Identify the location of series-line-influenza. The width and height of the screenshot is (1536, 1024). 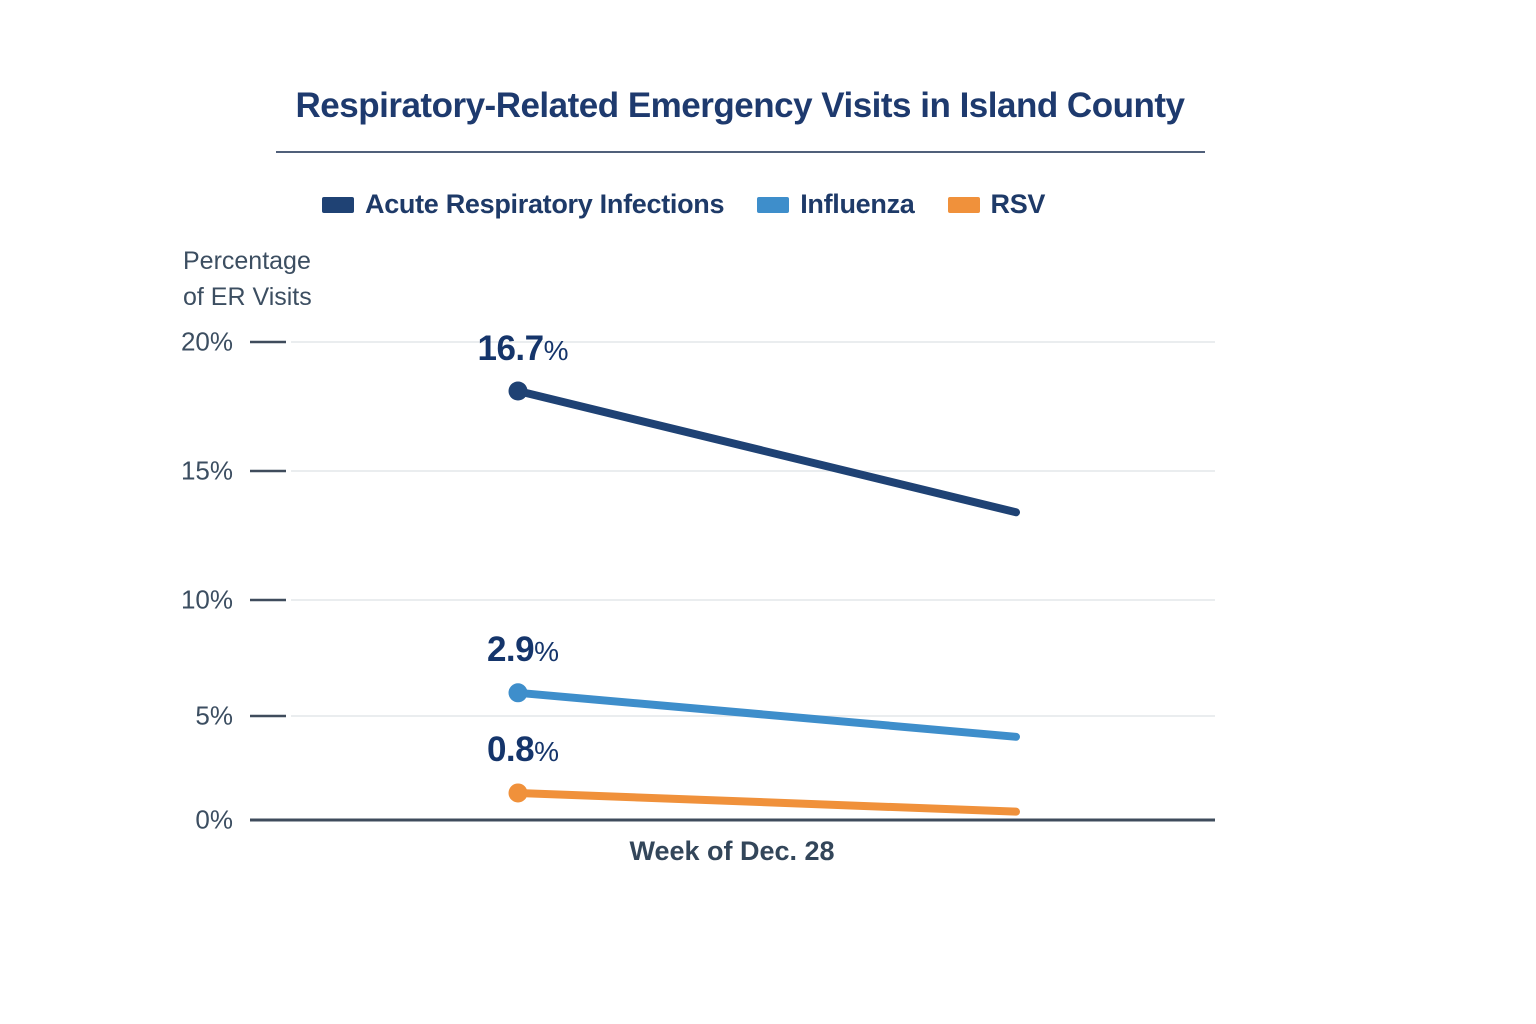
(767, 714).